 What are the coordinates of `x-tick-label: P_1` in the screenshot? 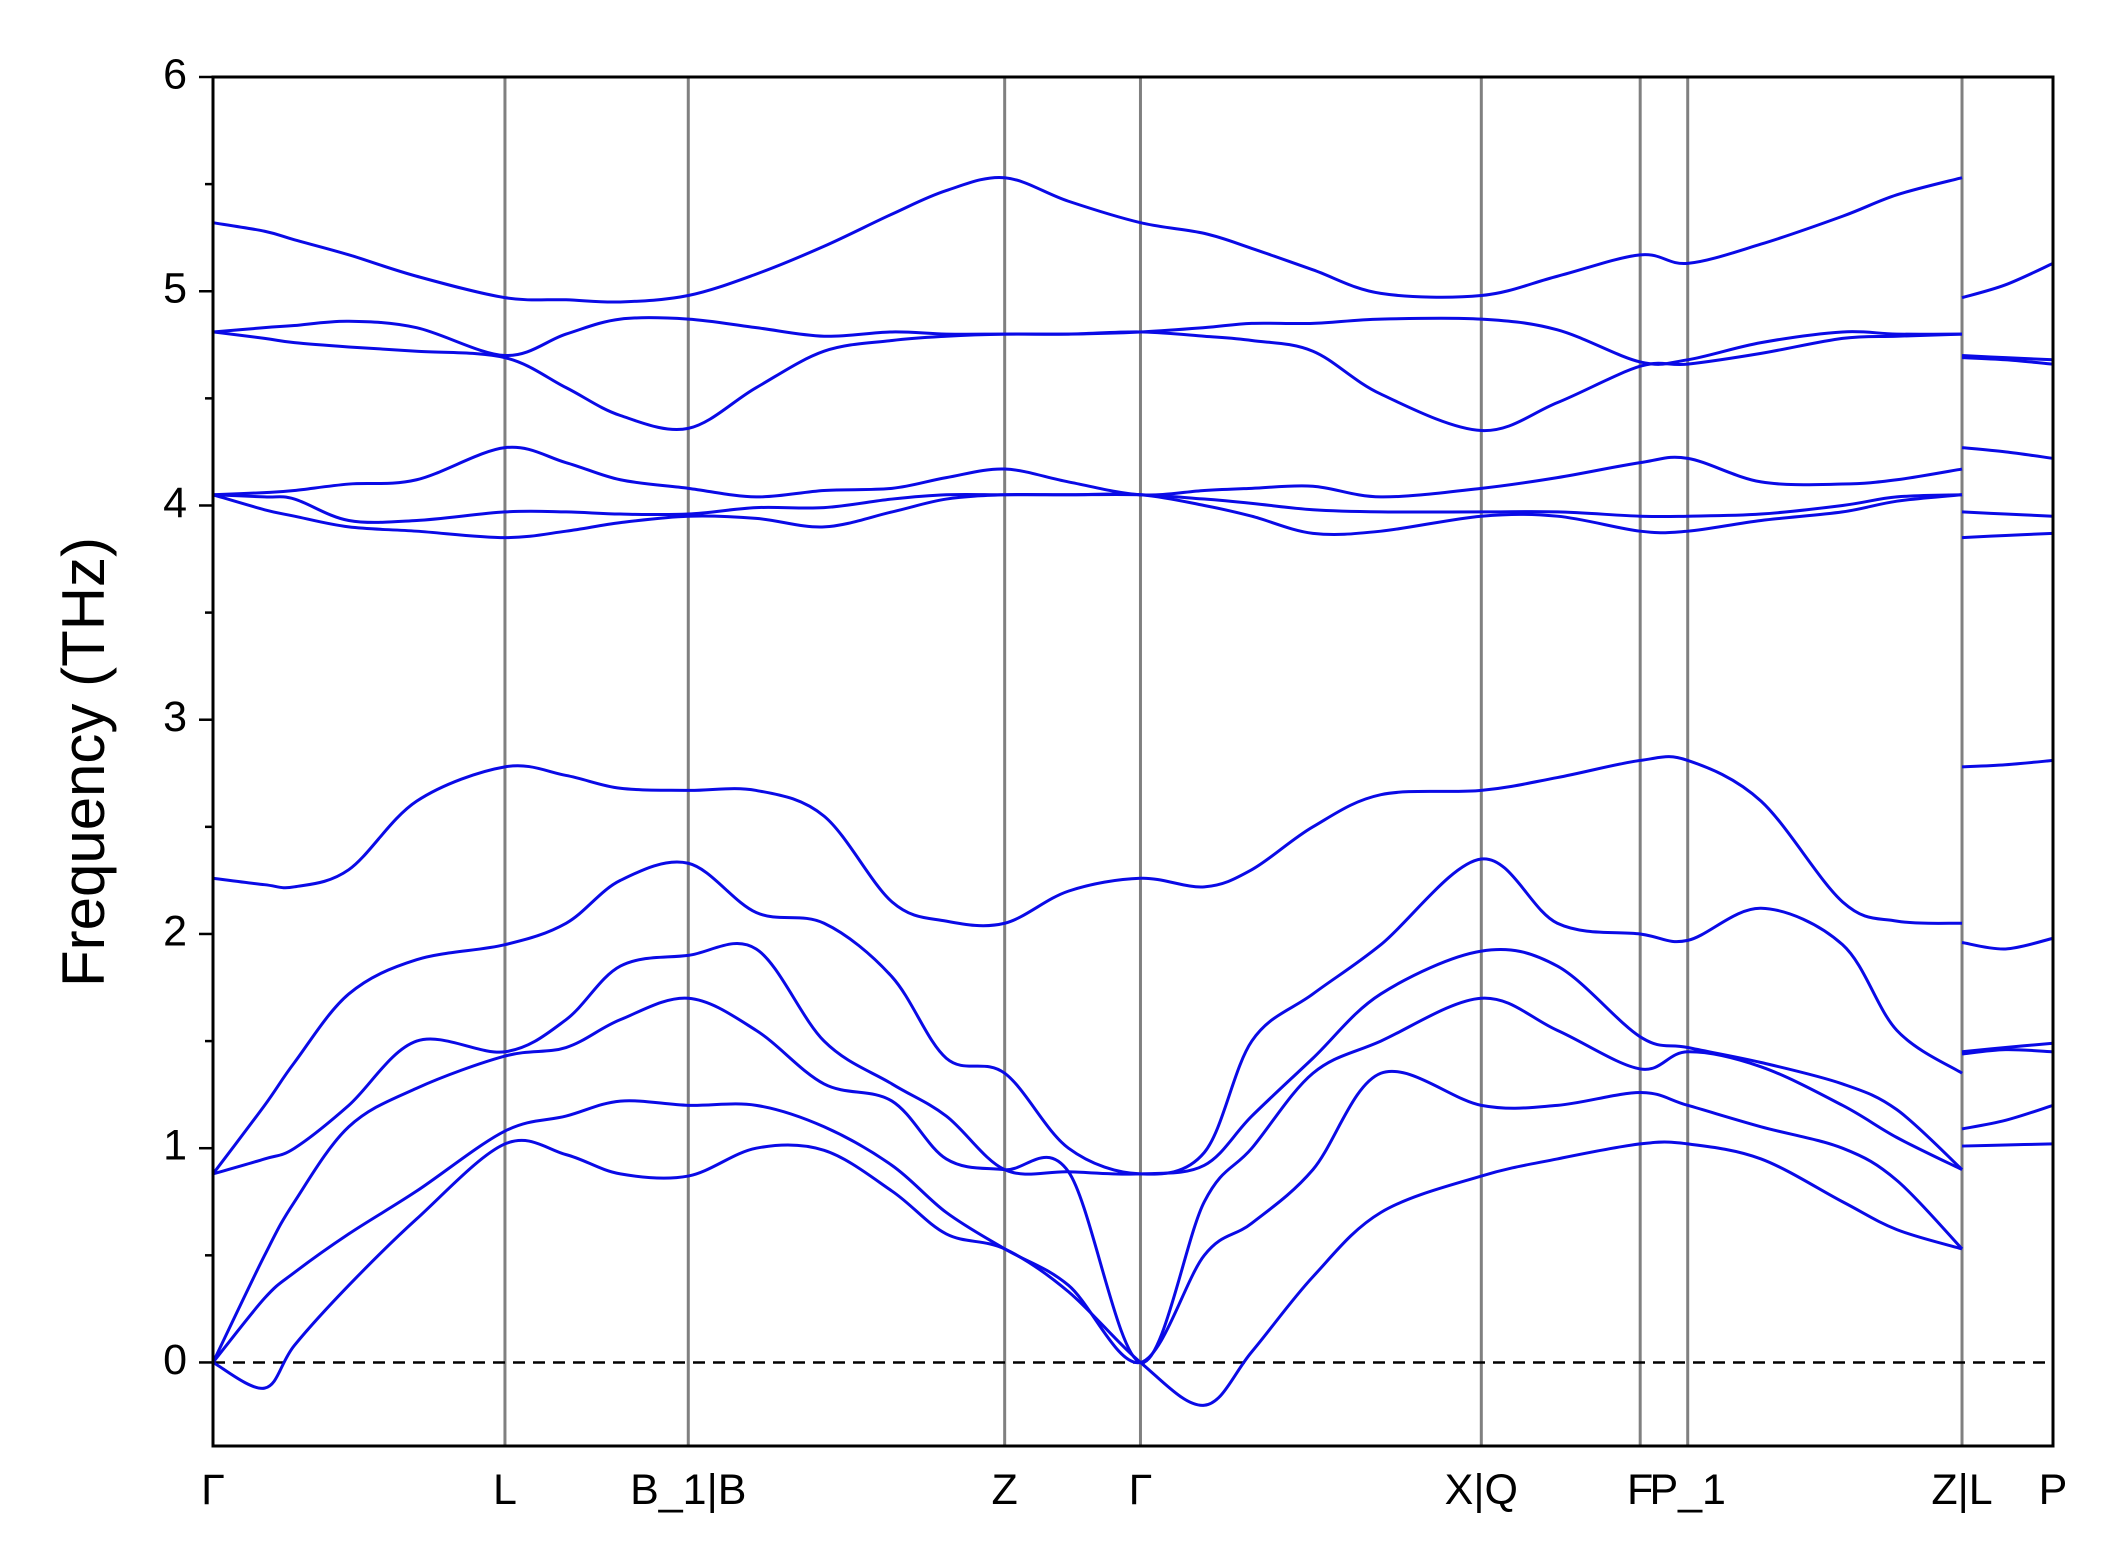 It's located at (1687, 1490).